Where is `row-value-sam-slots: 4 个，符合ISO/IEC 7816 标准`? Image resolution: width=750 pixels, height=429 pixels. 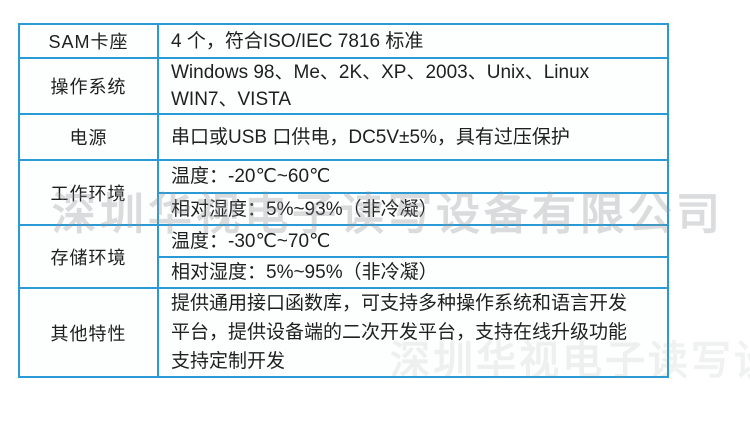
row-value-sam-slots: 4 个，符合ISO/IEC 7816 标准 is located at coordinates (413, 41).